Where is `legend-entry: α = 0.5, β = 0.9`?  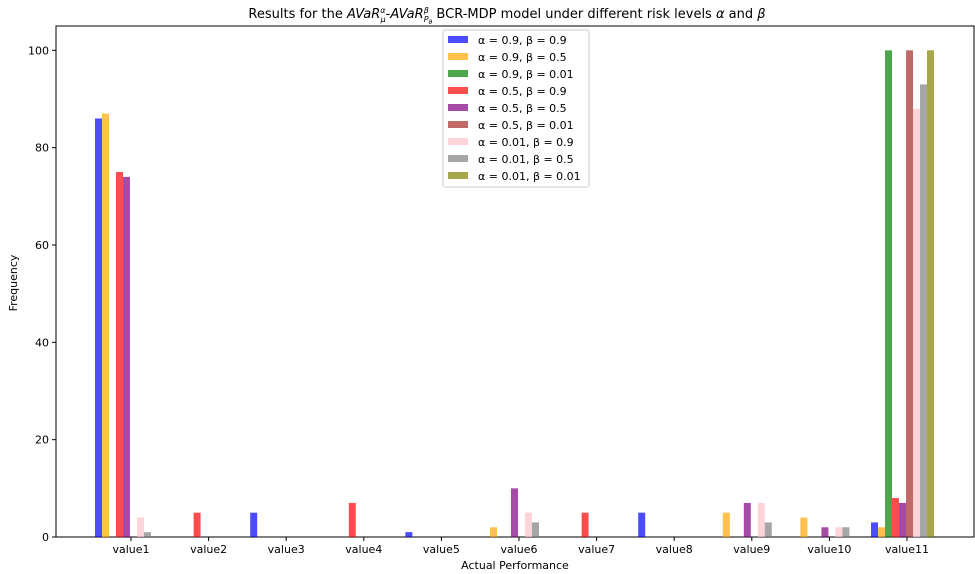 legend-entry: α = 0.5, β = 0.9 is located at coordinates (522, 91).